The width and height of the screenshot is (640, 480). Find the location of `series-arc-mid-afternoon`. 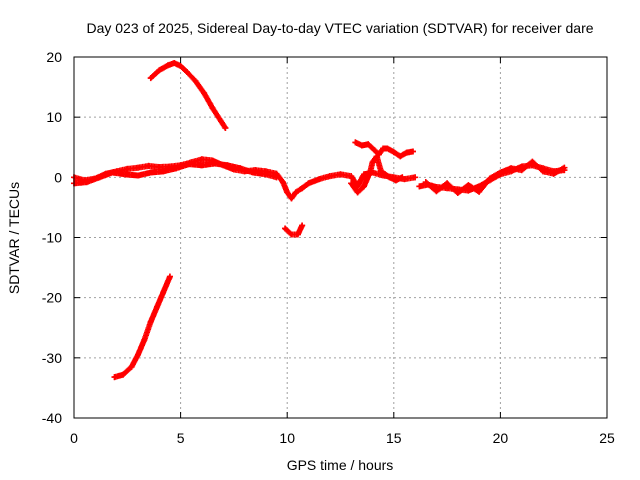

series-arc-mid-afternoon is located at coordinates (384, 149).